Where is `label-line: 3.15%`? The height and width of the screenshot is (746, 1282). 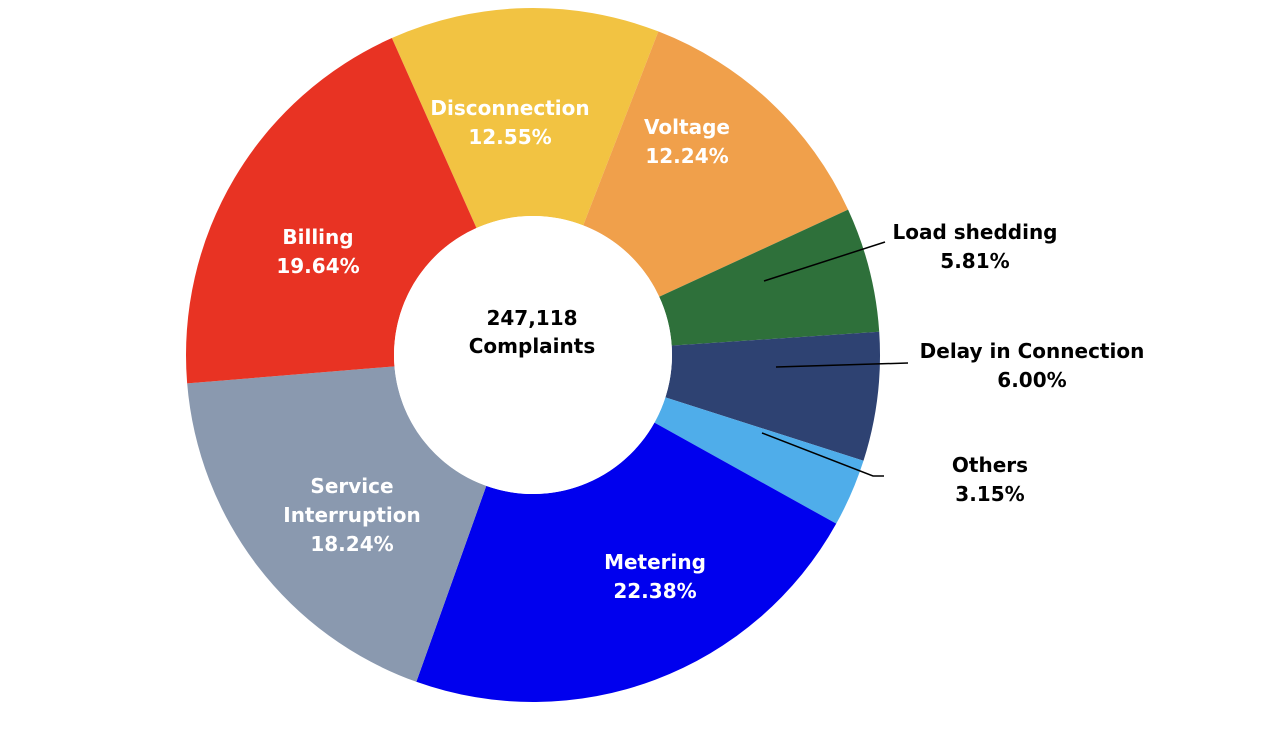 label-line: 3.15% is located at coordinates (989, 494).